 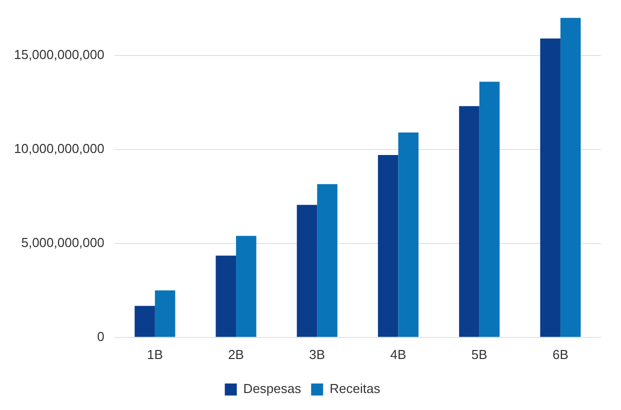 I want to click on x-tick-label: 5B, so click(x=479, y=354).